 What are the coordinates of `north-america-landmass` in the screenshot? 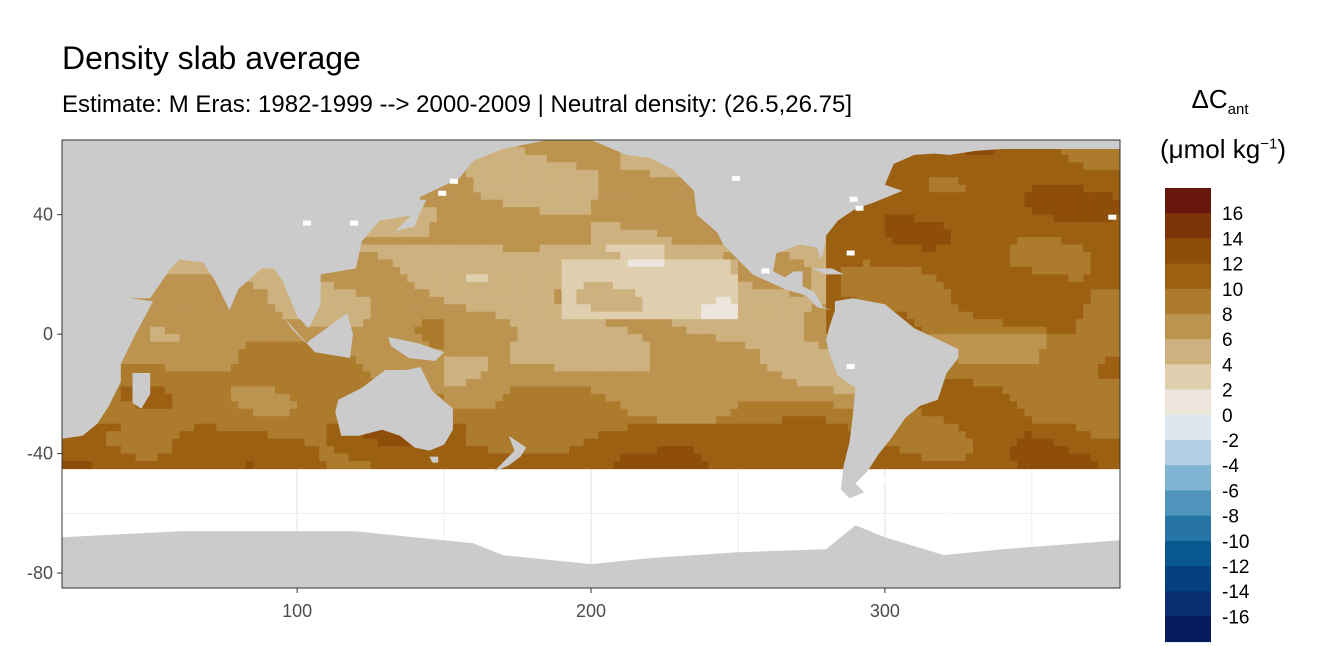 It's located at (855, 225).